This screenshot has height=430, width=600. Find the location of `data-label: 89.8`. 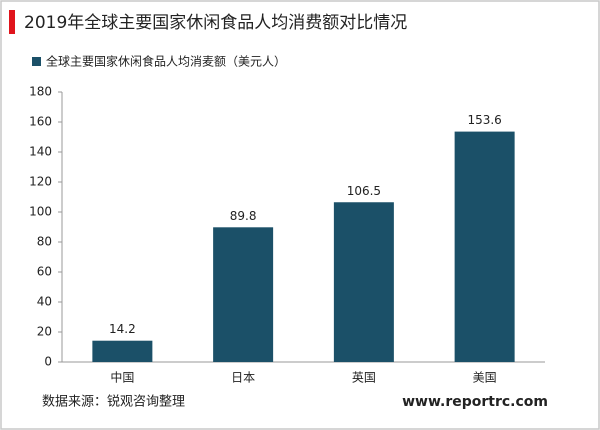

data-label: 89.8 is located at coordinates (243, 216).